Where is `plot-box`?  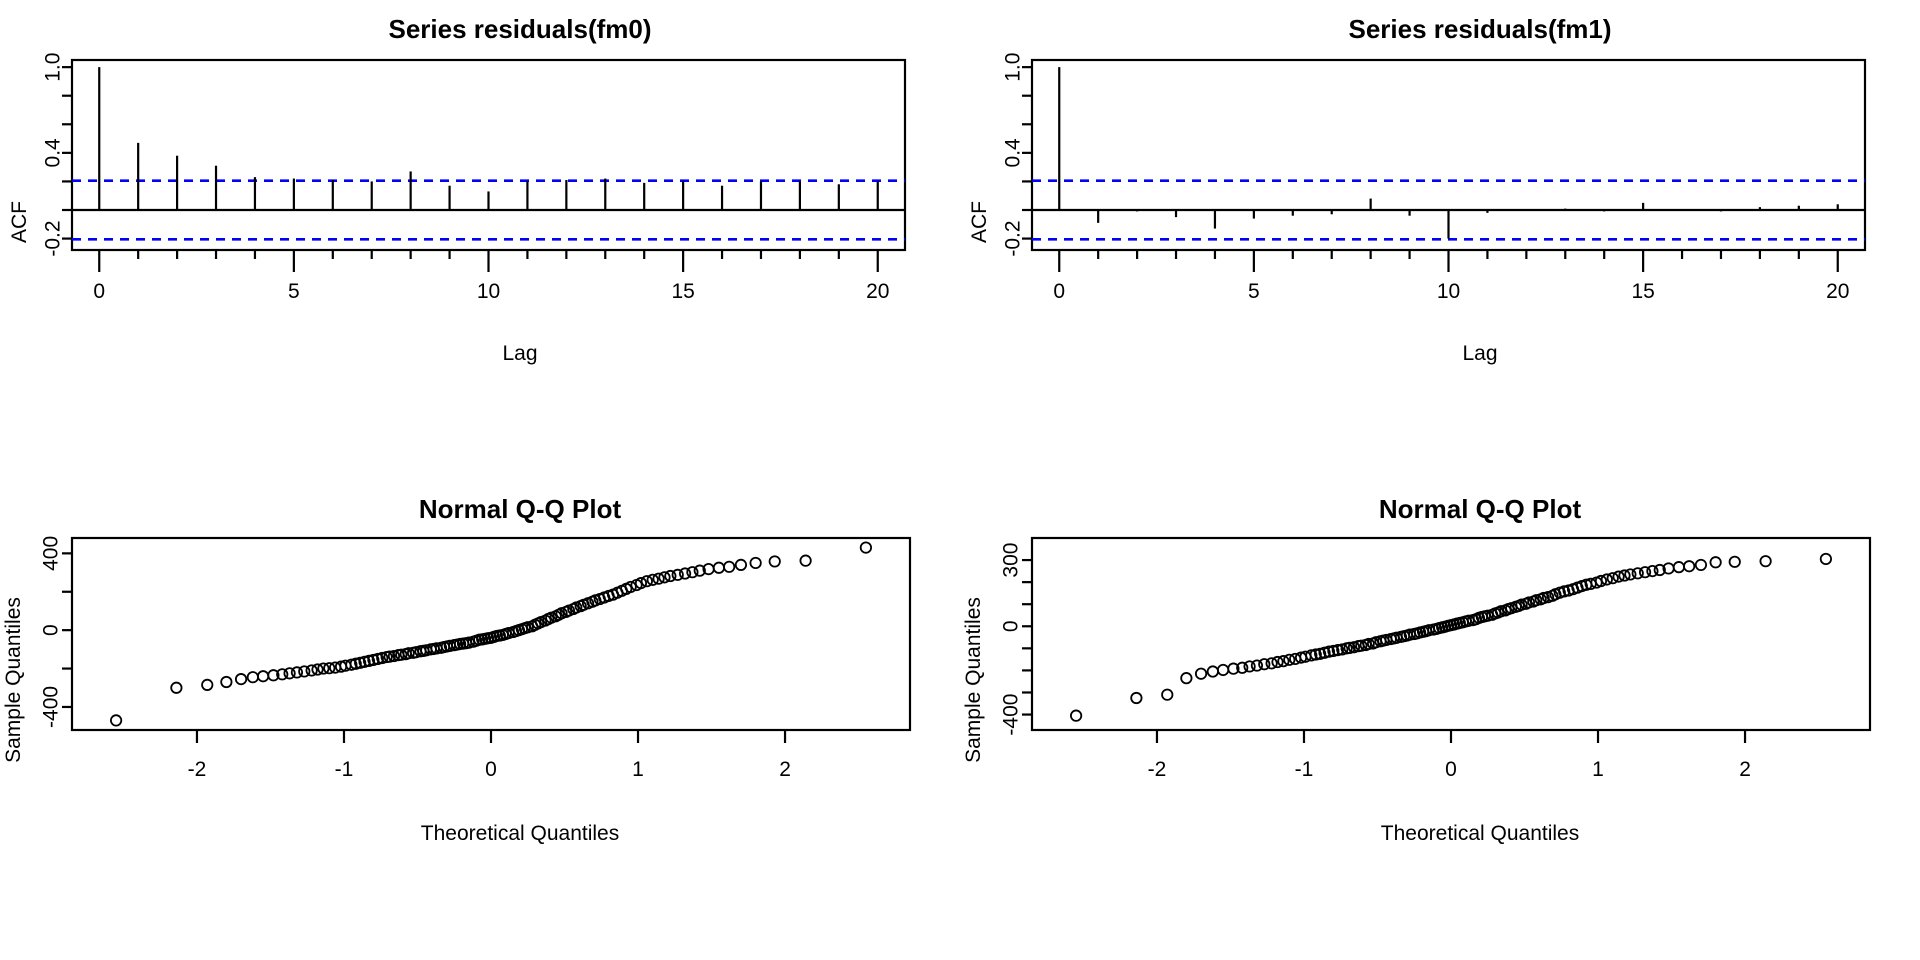 plot-box is located at coordinates (1451, 634).